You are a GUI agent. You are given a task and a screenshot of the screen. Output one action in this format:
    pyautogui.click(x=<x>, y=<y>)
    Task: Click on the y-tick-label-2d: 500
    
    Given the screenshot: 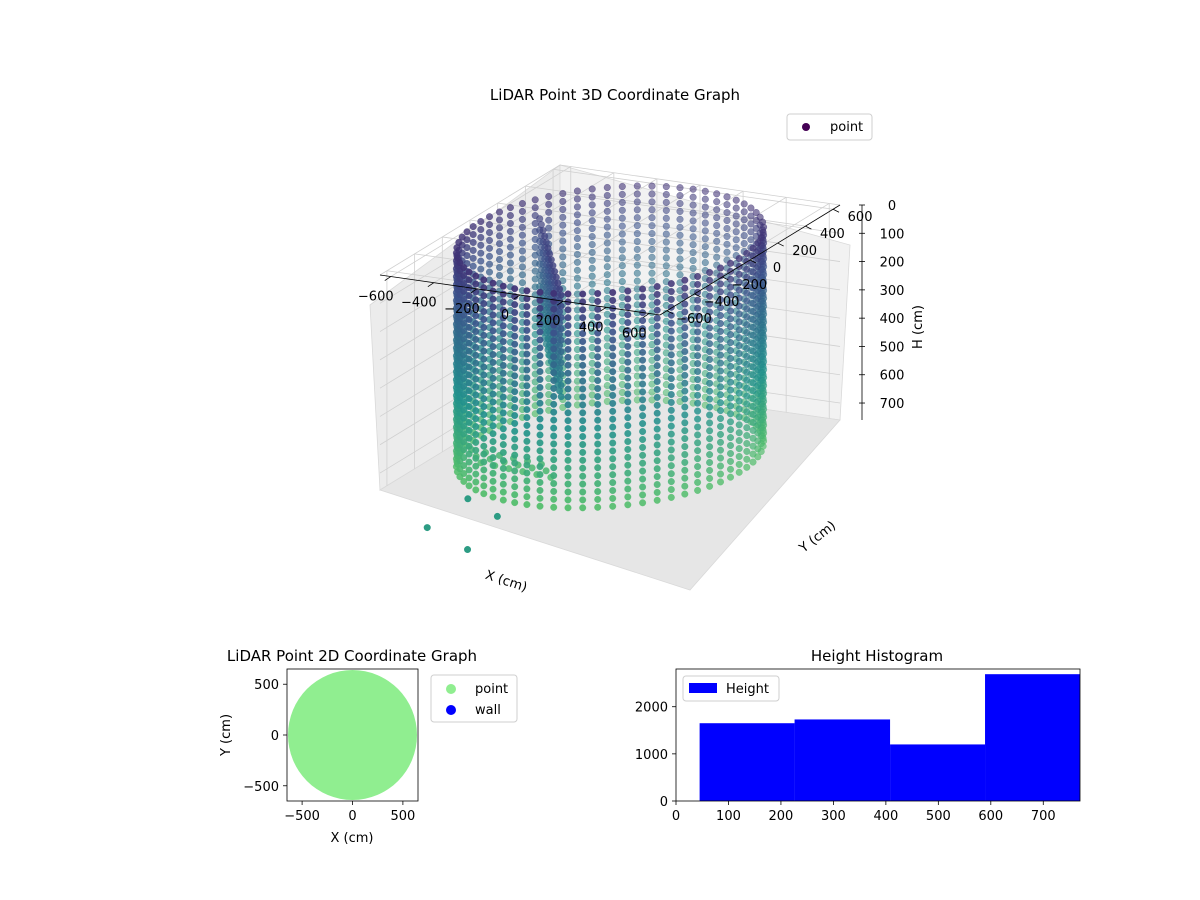 What is the action you would take?
    pyautogui.click(x=266, y=685)
    